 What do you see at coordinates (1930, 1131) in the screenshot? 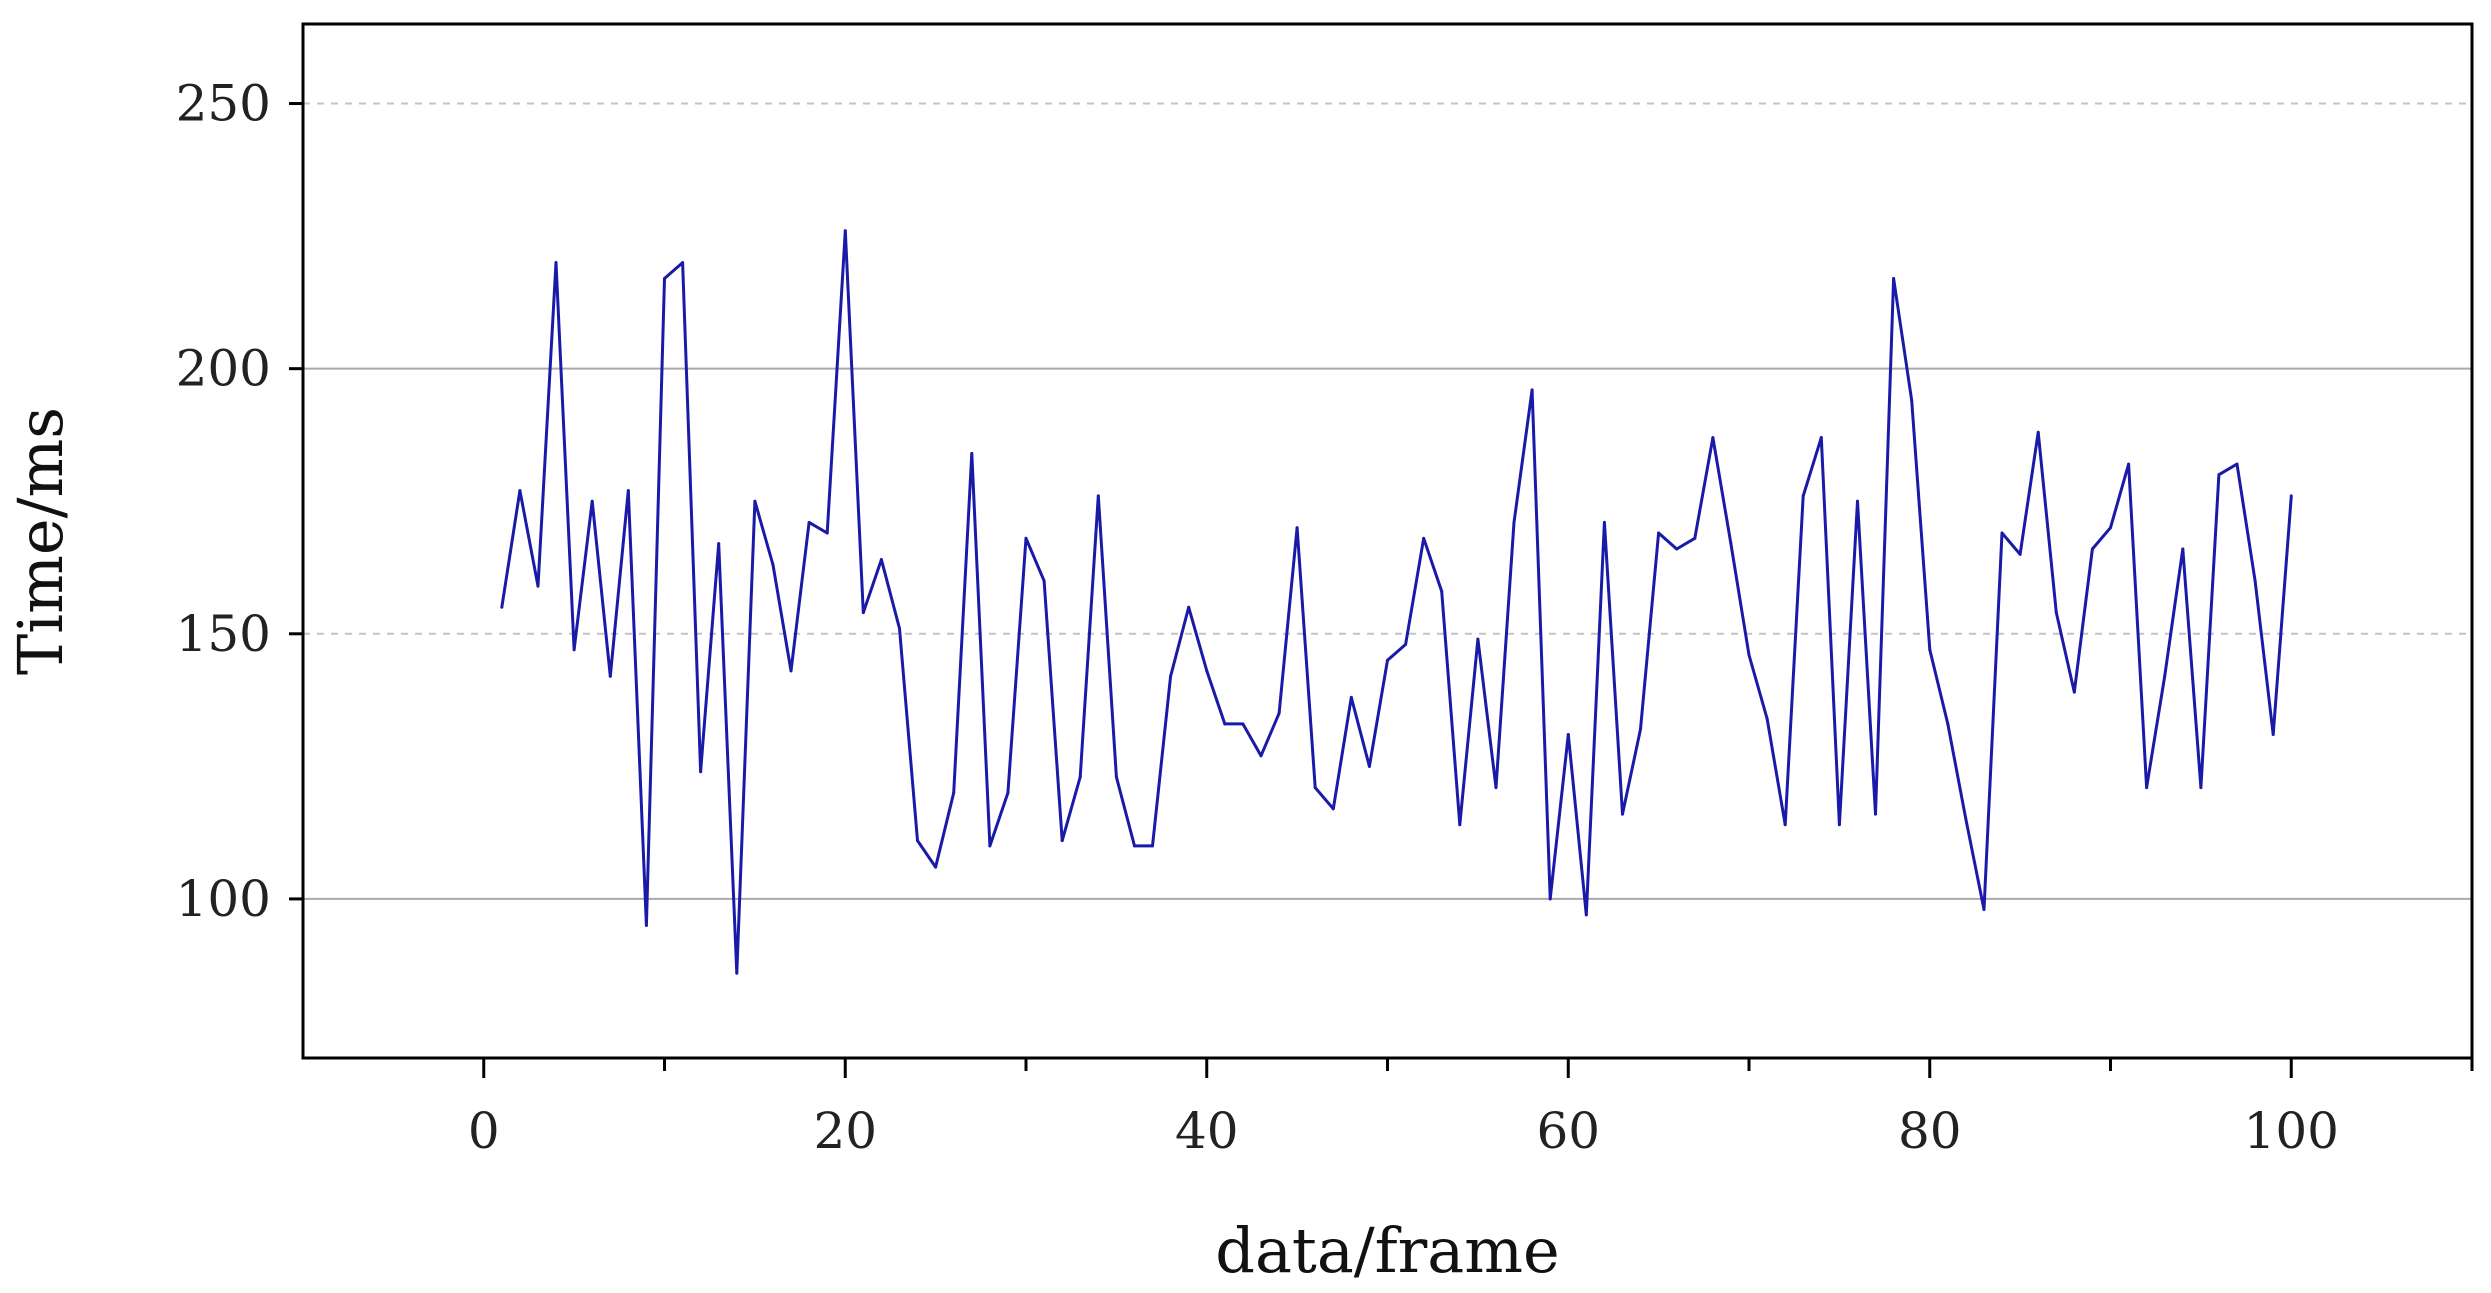
I see `x-tick-label-80: 80` at bounding box center [1930, 1131].